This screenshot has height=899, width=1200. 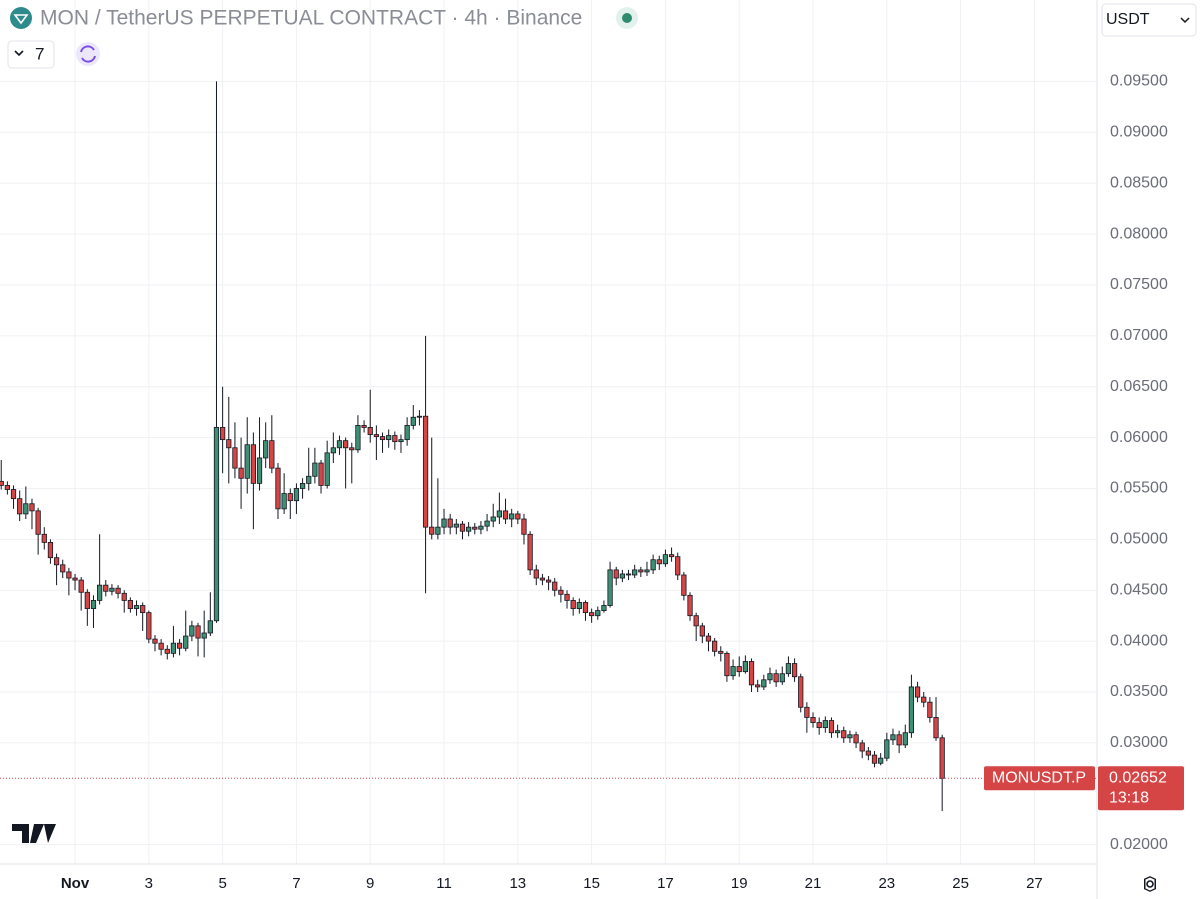 What do you see at coordinates (1149, 20) in the screenshot?
I see `currency-select` at bounding box center [1149, 20].